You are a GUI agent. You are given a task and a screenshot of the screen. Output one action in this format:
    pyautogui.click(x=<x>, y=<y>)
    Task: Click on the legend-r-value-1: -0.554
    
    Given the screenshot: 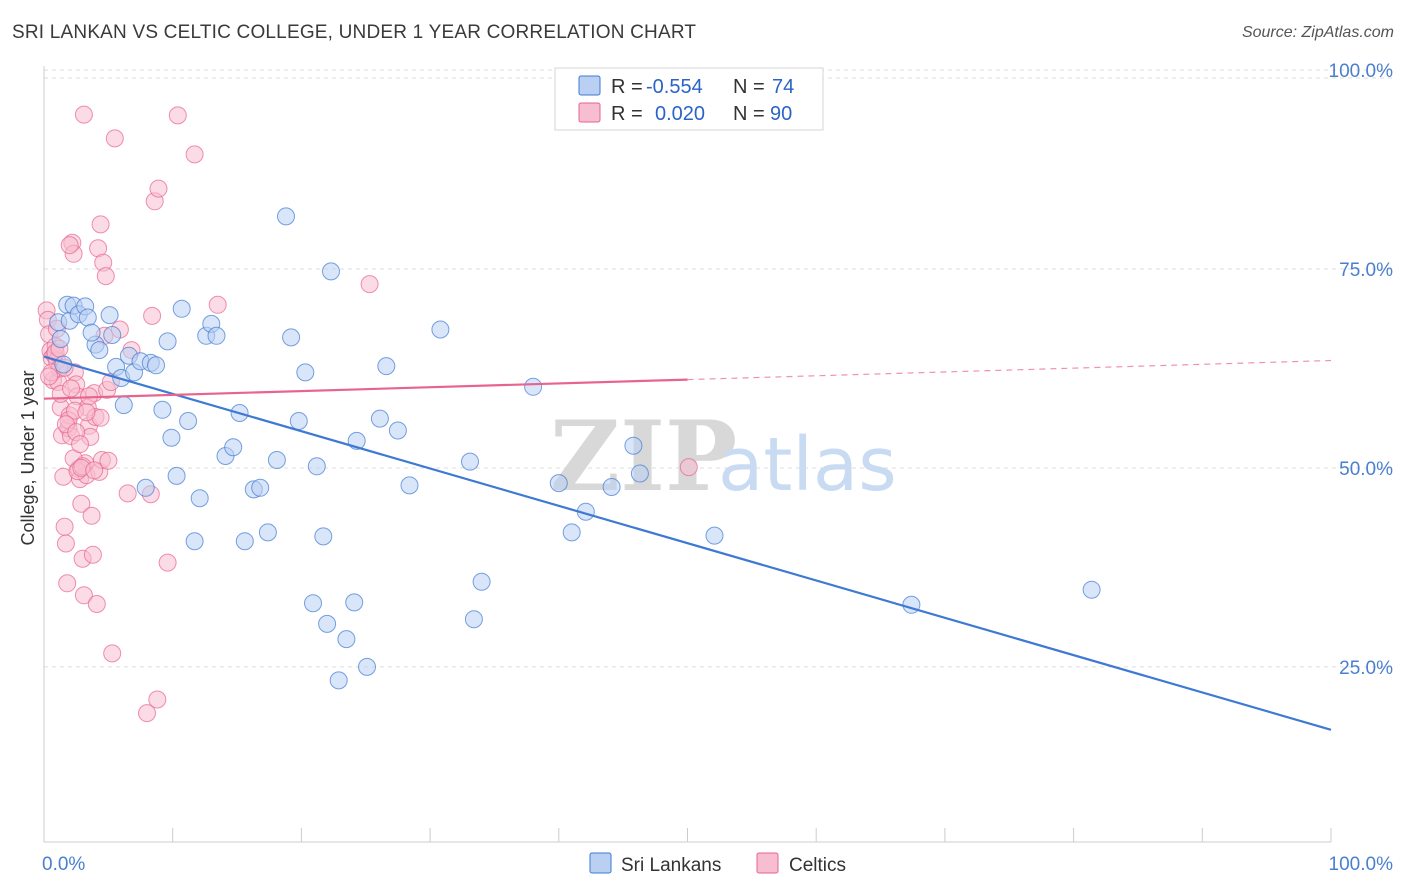 What is the action you would take?
    pyautogui.click(x=674, y=87)
    